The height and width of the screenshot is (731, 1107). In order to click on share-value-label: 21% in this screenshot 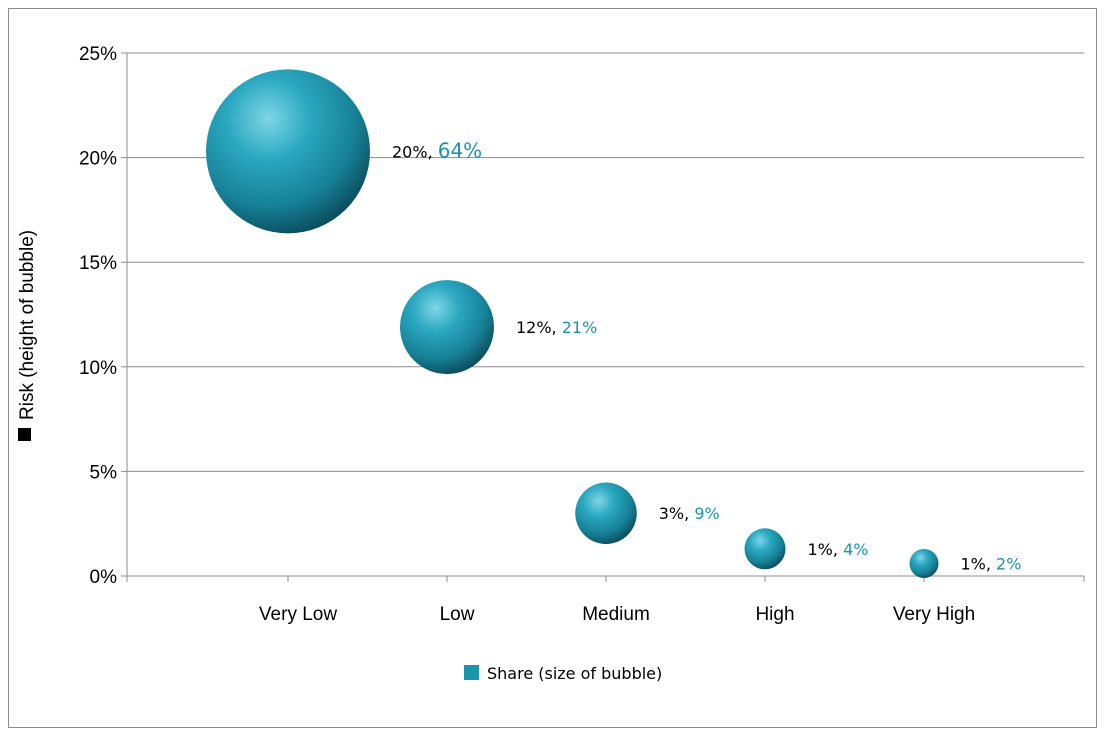, I will do `click(580, 327)`.